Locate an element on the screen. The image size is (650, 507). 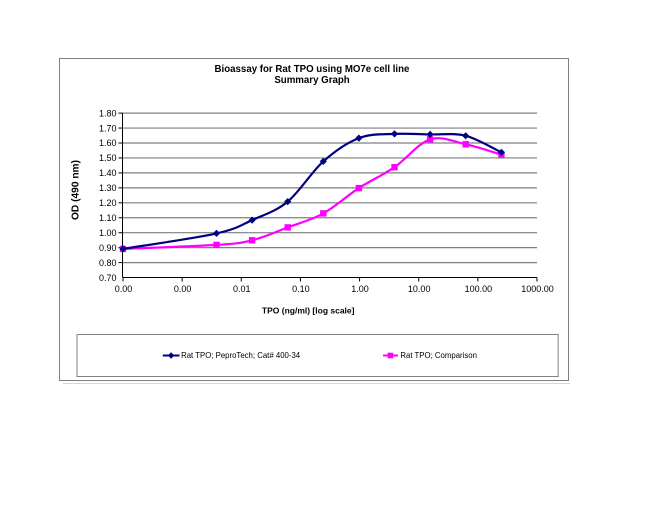
svg-text: 1.60 is located at coordinates (108, 143).